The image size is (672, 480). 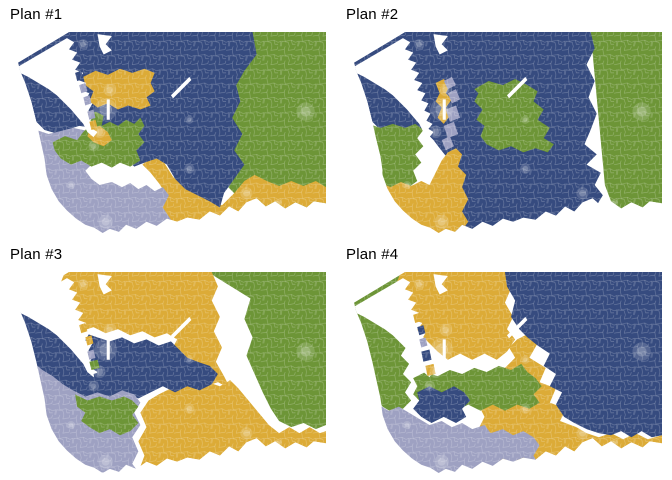 I want to click on plan-1-title: Plan #1, so click(x=36, y=14).